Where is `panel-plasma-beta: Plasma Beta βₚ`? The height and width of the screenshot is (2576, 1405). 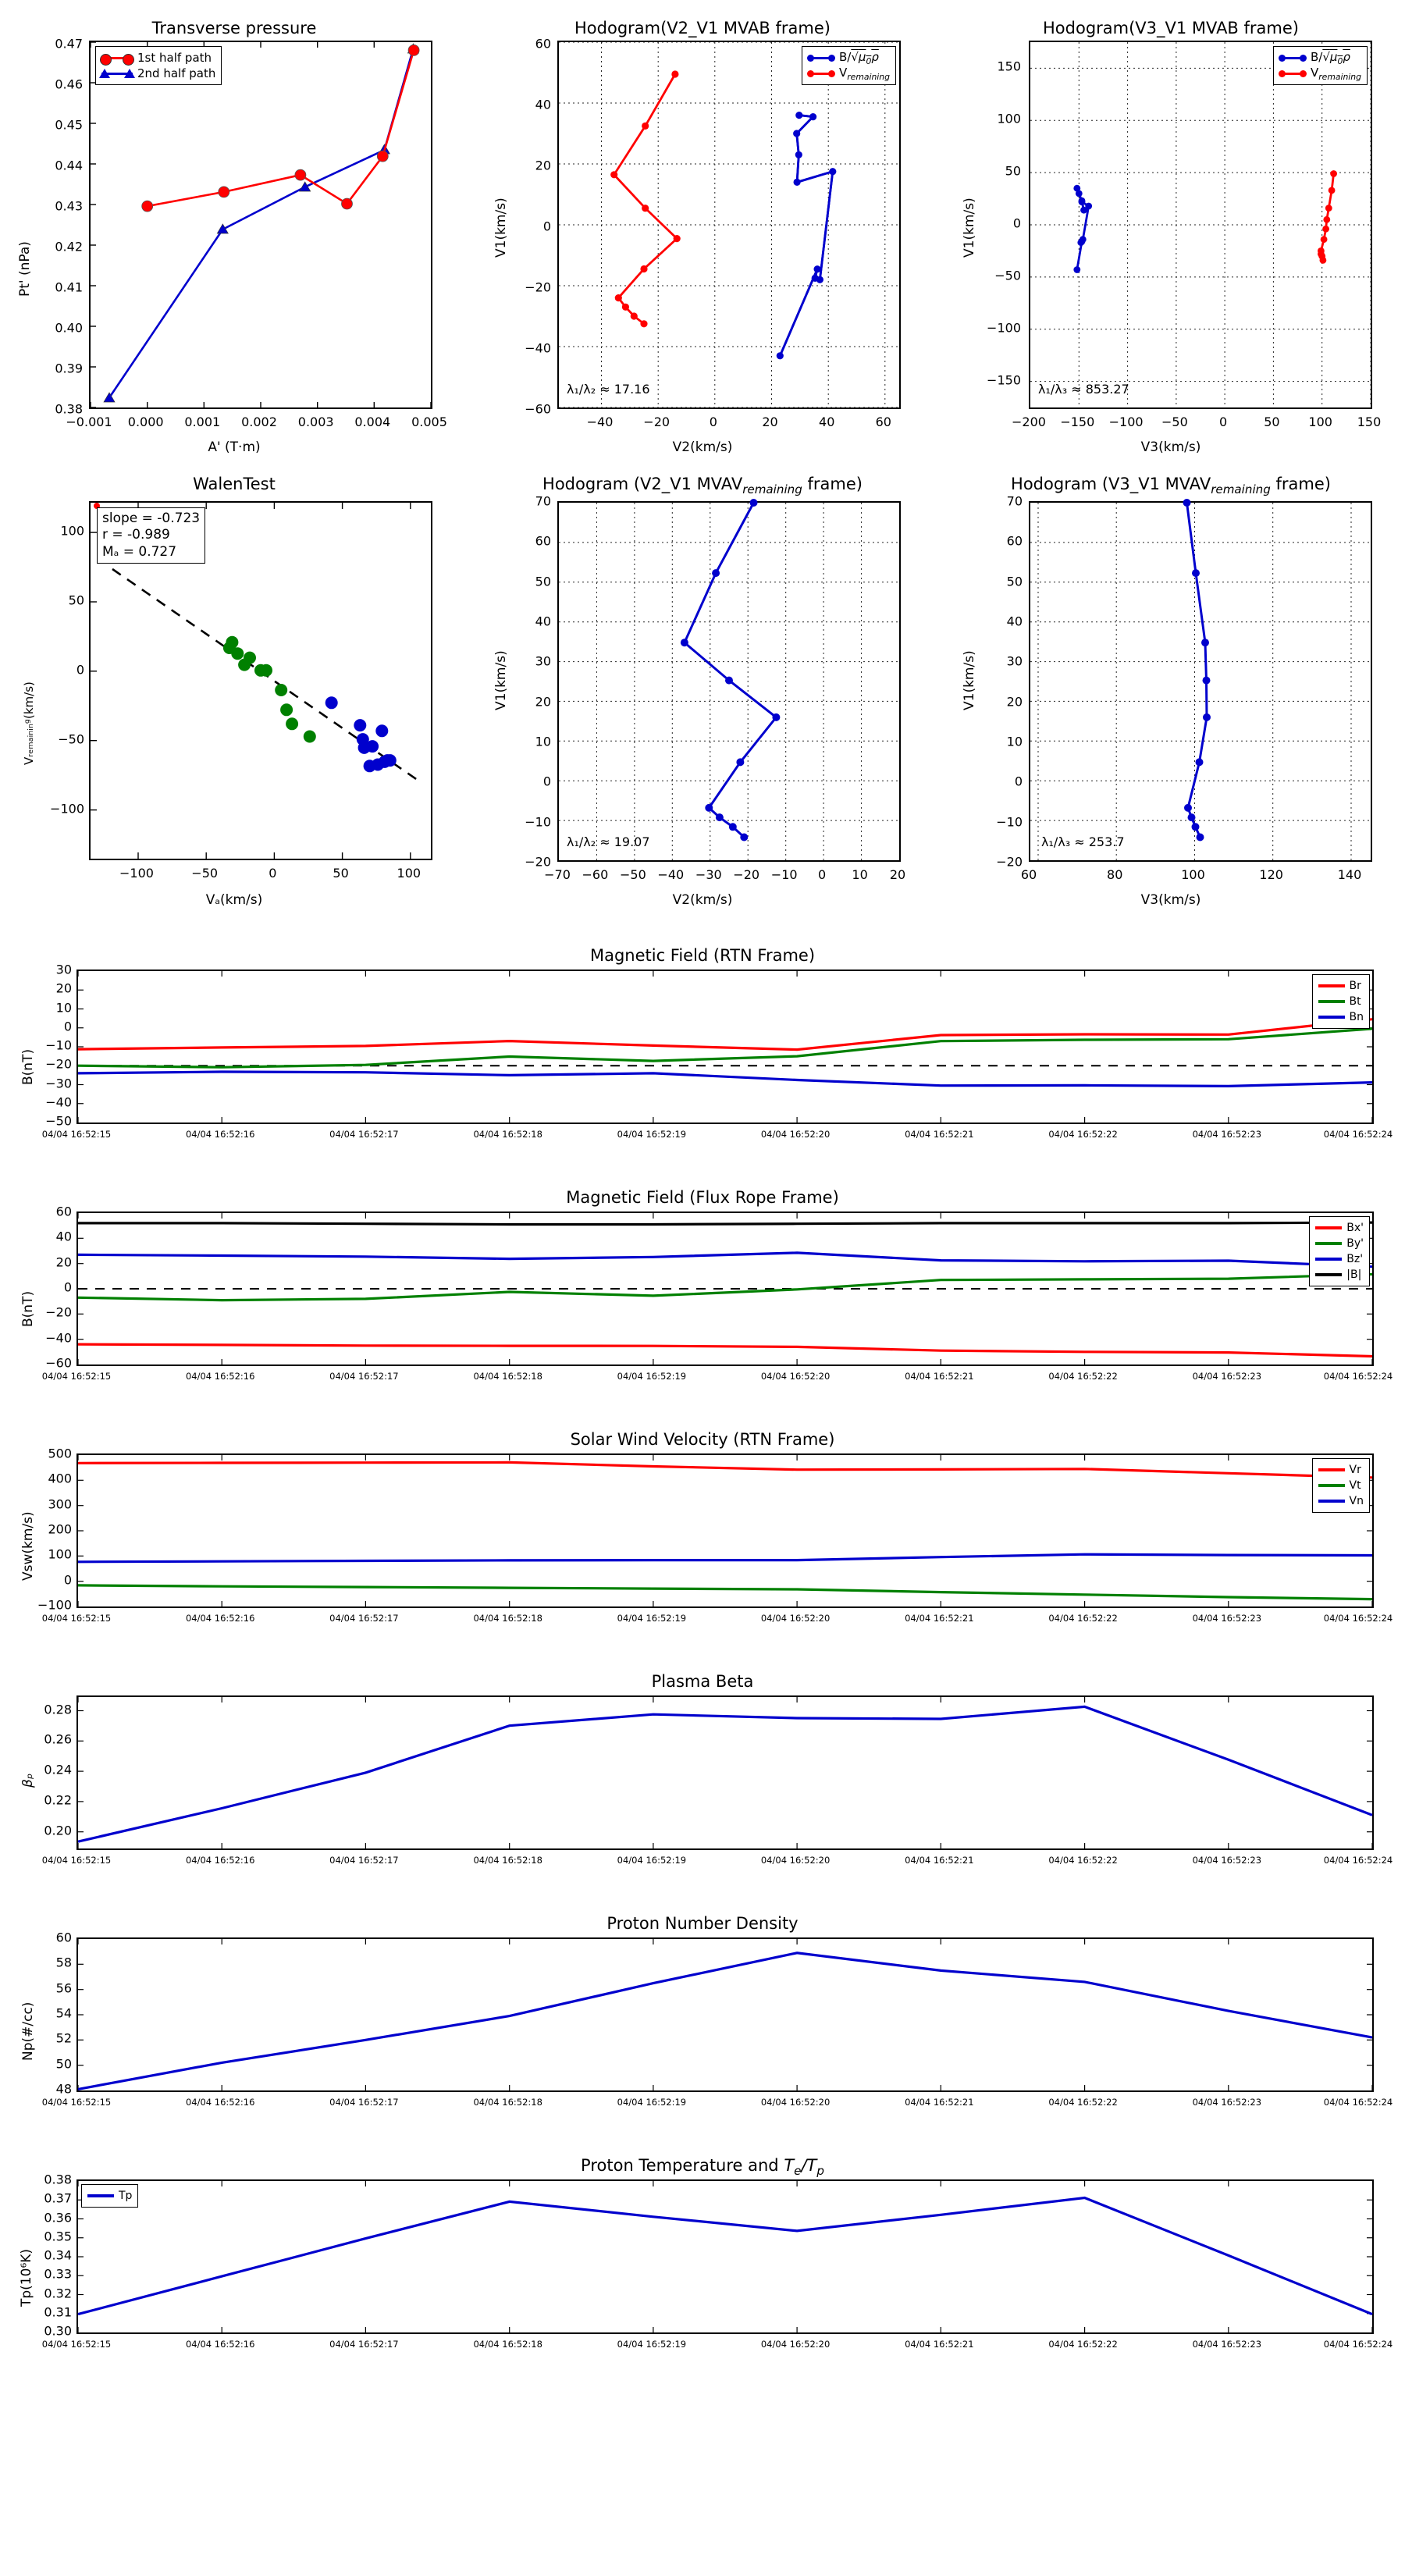
panel-plasma-beta: Plasma Beta βₚ is located at coordinates (703, 1776).